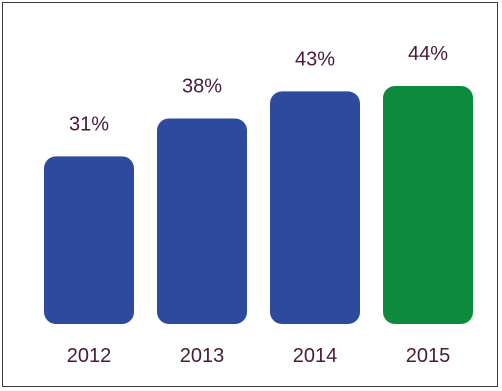 Image resolution: width=502 pixels, height=391 pixels. Describe the element at coordinates (202, 221) in the screenshot. I see `bar-2013` at that location.